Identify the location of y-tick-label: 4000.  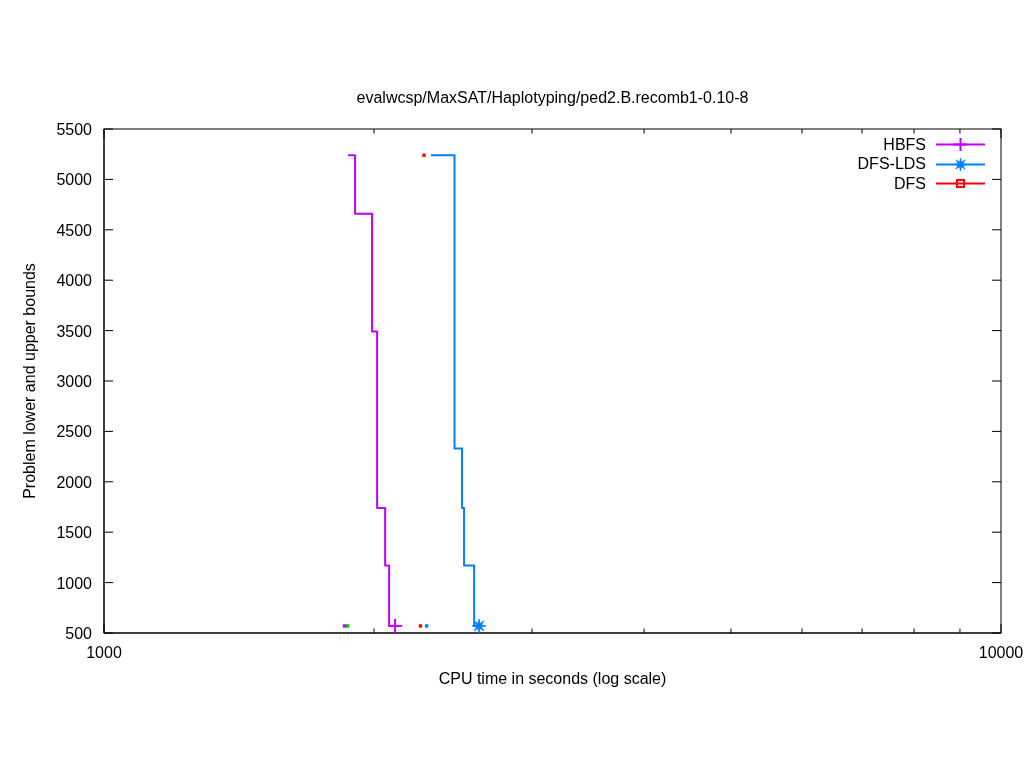
(74, 281).